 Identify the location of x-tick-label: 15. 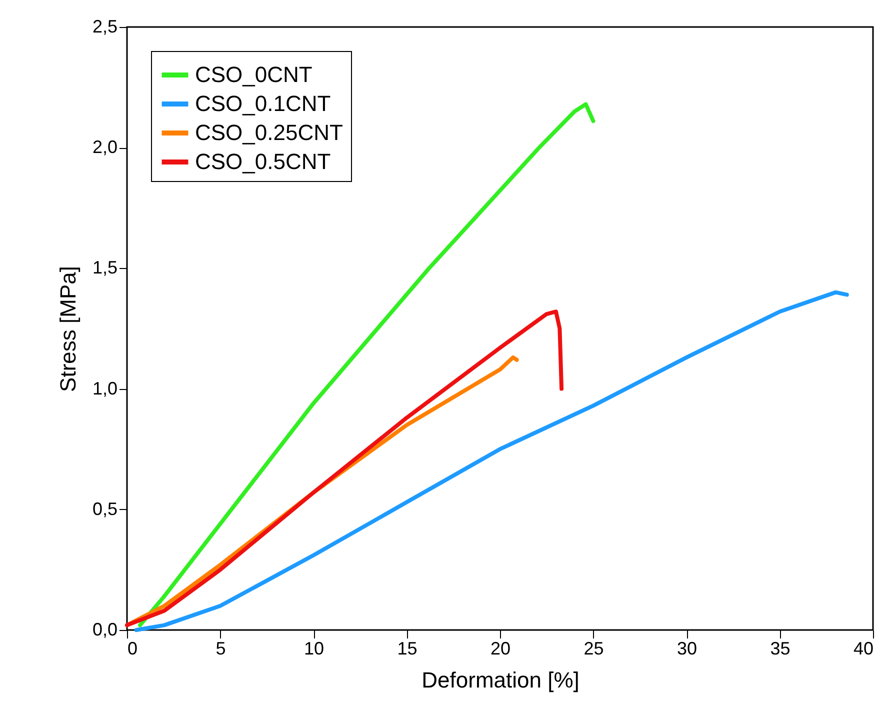
(407, 648).